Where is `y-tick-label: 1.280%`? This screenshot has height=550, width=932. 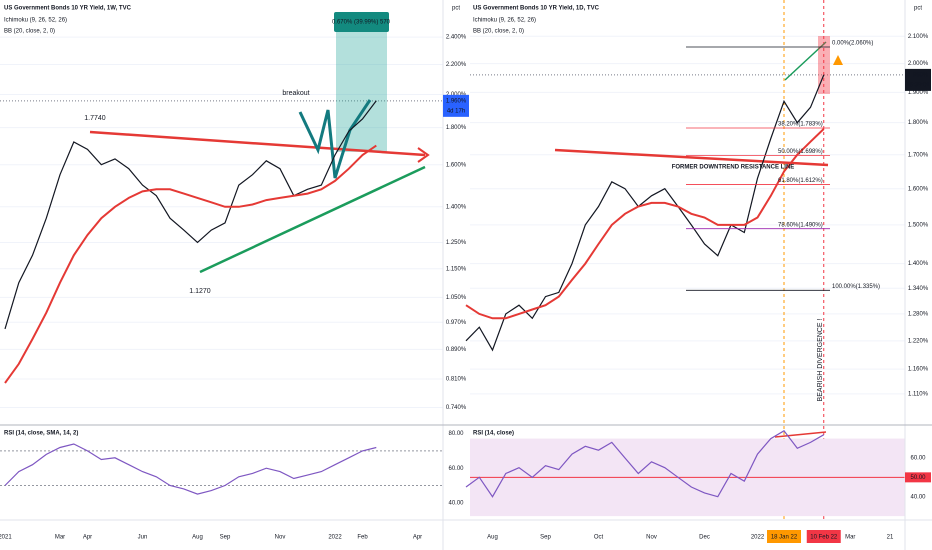 y-tick-label: 1.280% is located at coordinates (918, 314).